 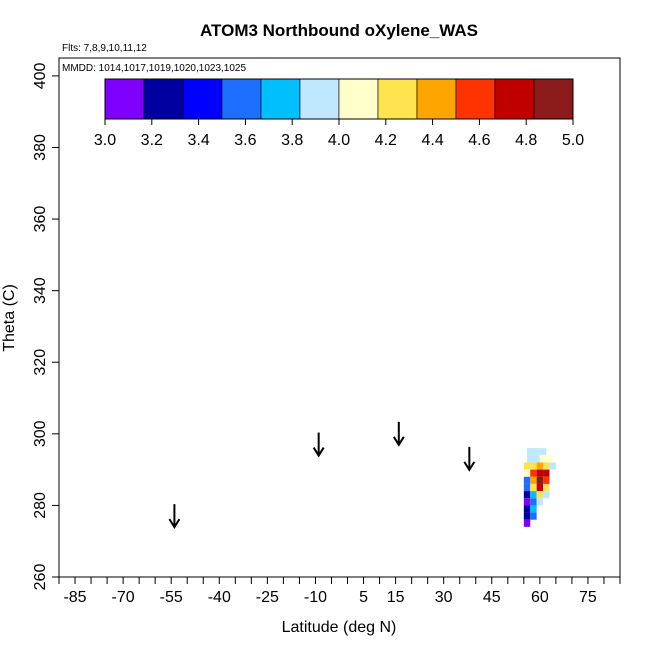 I want to click on colorbar-tick-label: 4.2, so click(x=386, y=140).